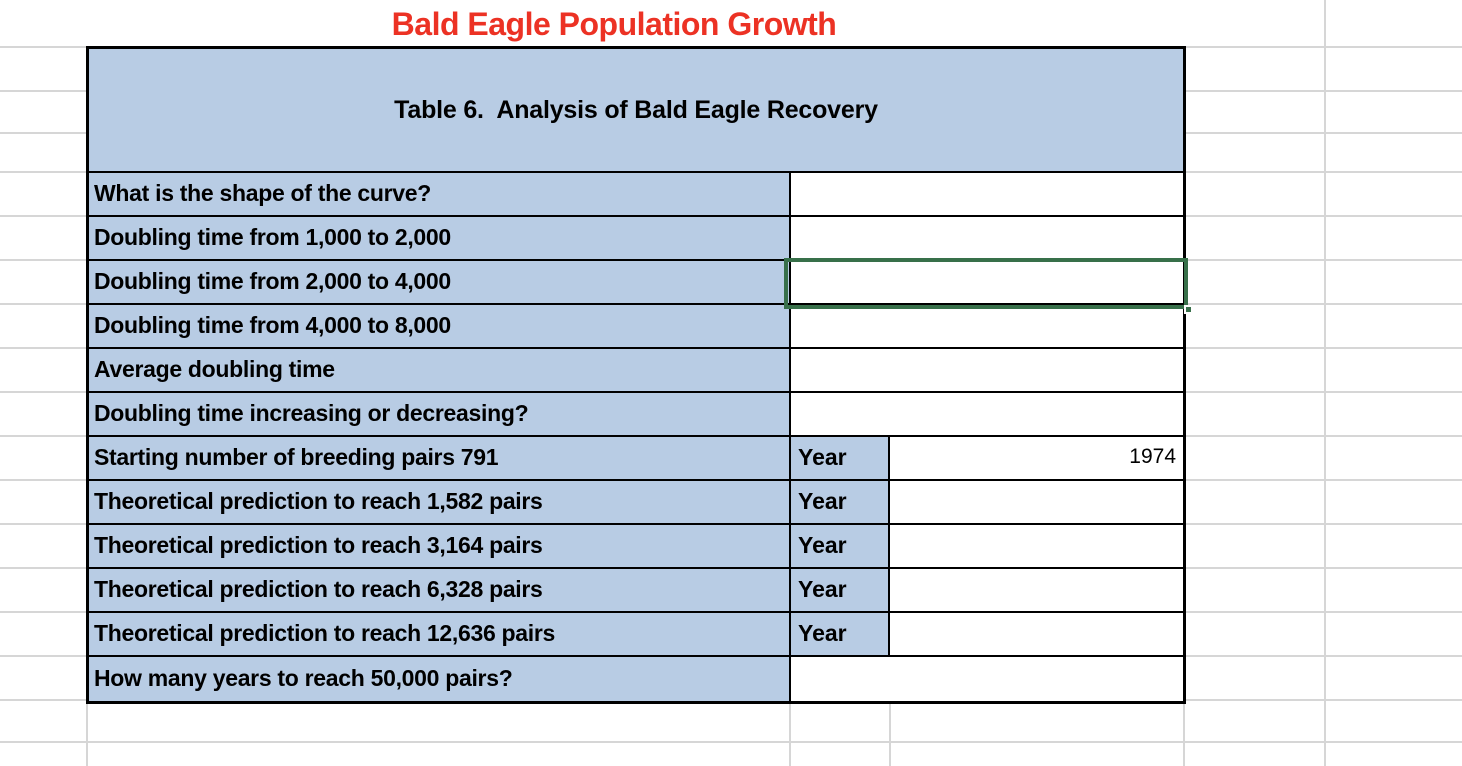 The width and height of the screenshot is (1462, 766). What do you see at coordinates (440, 414) in the screenshot?
I see `row-label-cell: Doubling time increasing or decreasing?` at bounding box center [440, 414].